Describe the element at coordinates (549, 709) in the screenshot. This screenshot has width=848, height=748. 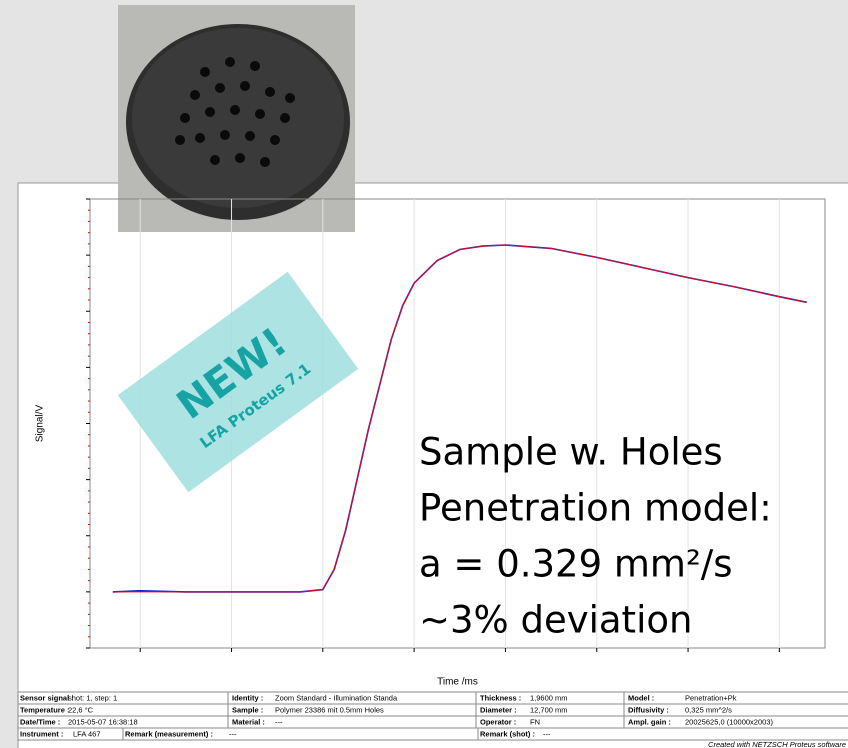
I see `info-value: 12,700 mm` at that location.